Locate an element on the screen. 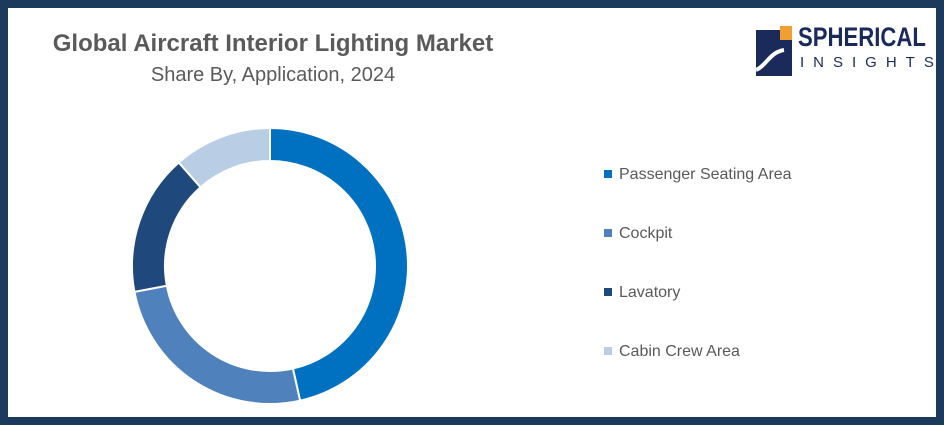  legend-label: Cabin Crew Area is located at coordinates (679, 351).